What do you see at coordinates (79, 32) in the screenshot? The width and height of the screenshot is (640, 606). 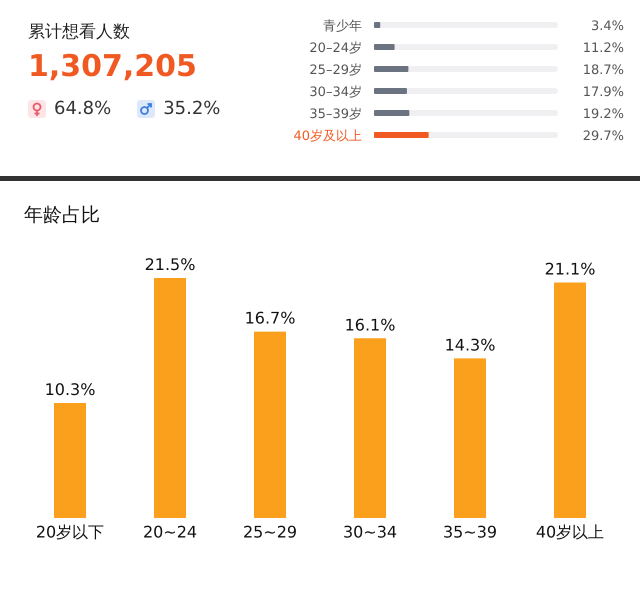 I see `text: 累计想看人数` at bounding box center [79, 32].